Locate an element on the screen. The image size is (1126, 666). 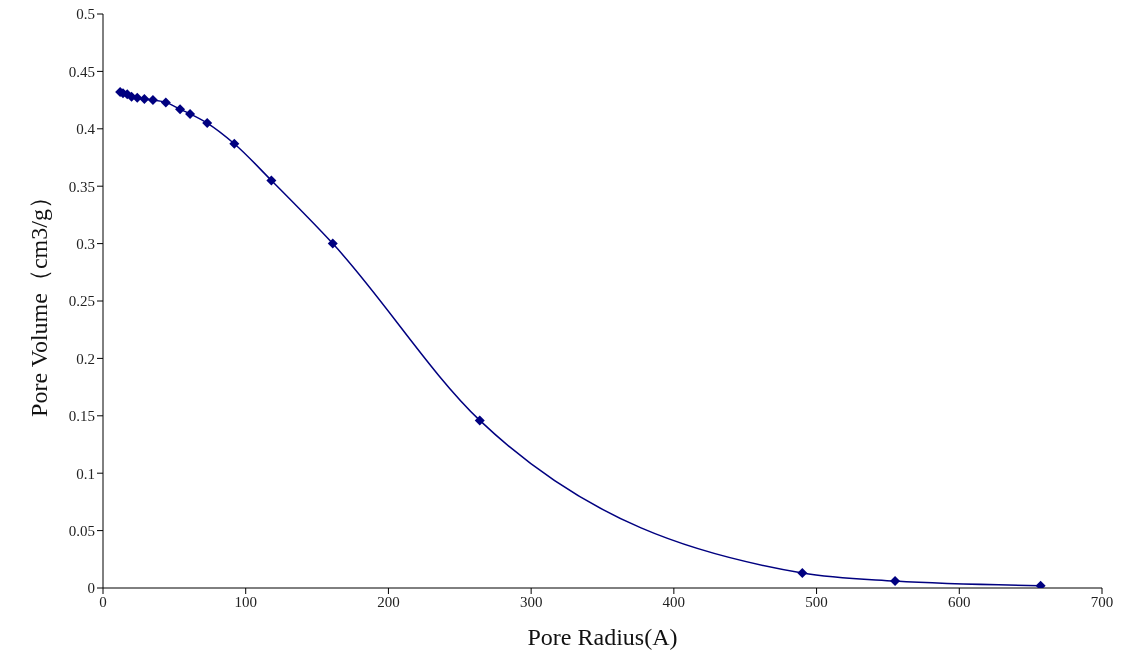
y-tick-label: 0.5 is located at coordinates (85, 14).